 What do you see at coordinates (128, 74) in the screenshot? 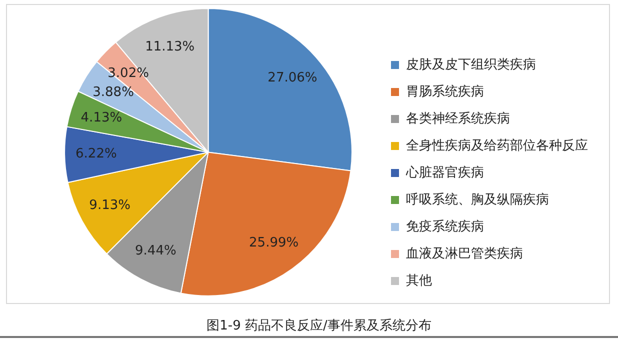
I see `data-label: 3.02%` at bounding box center [128, 74].